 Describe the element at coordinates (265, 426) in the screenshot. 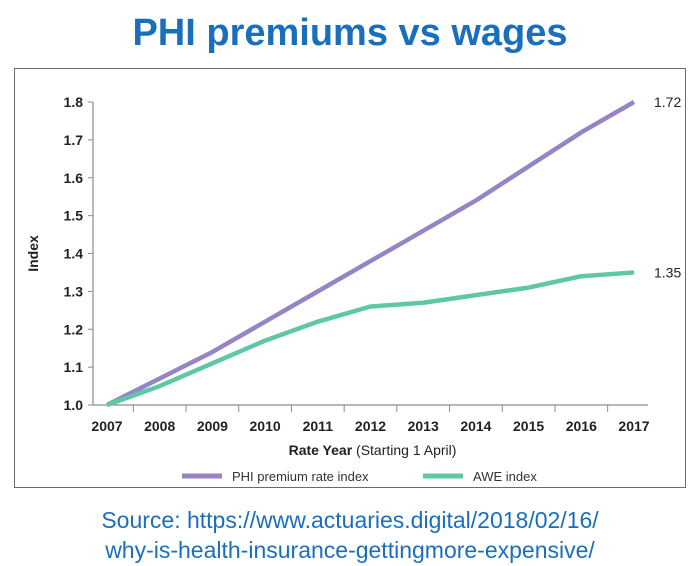

I see `x-tick-label: 2010` at that location.